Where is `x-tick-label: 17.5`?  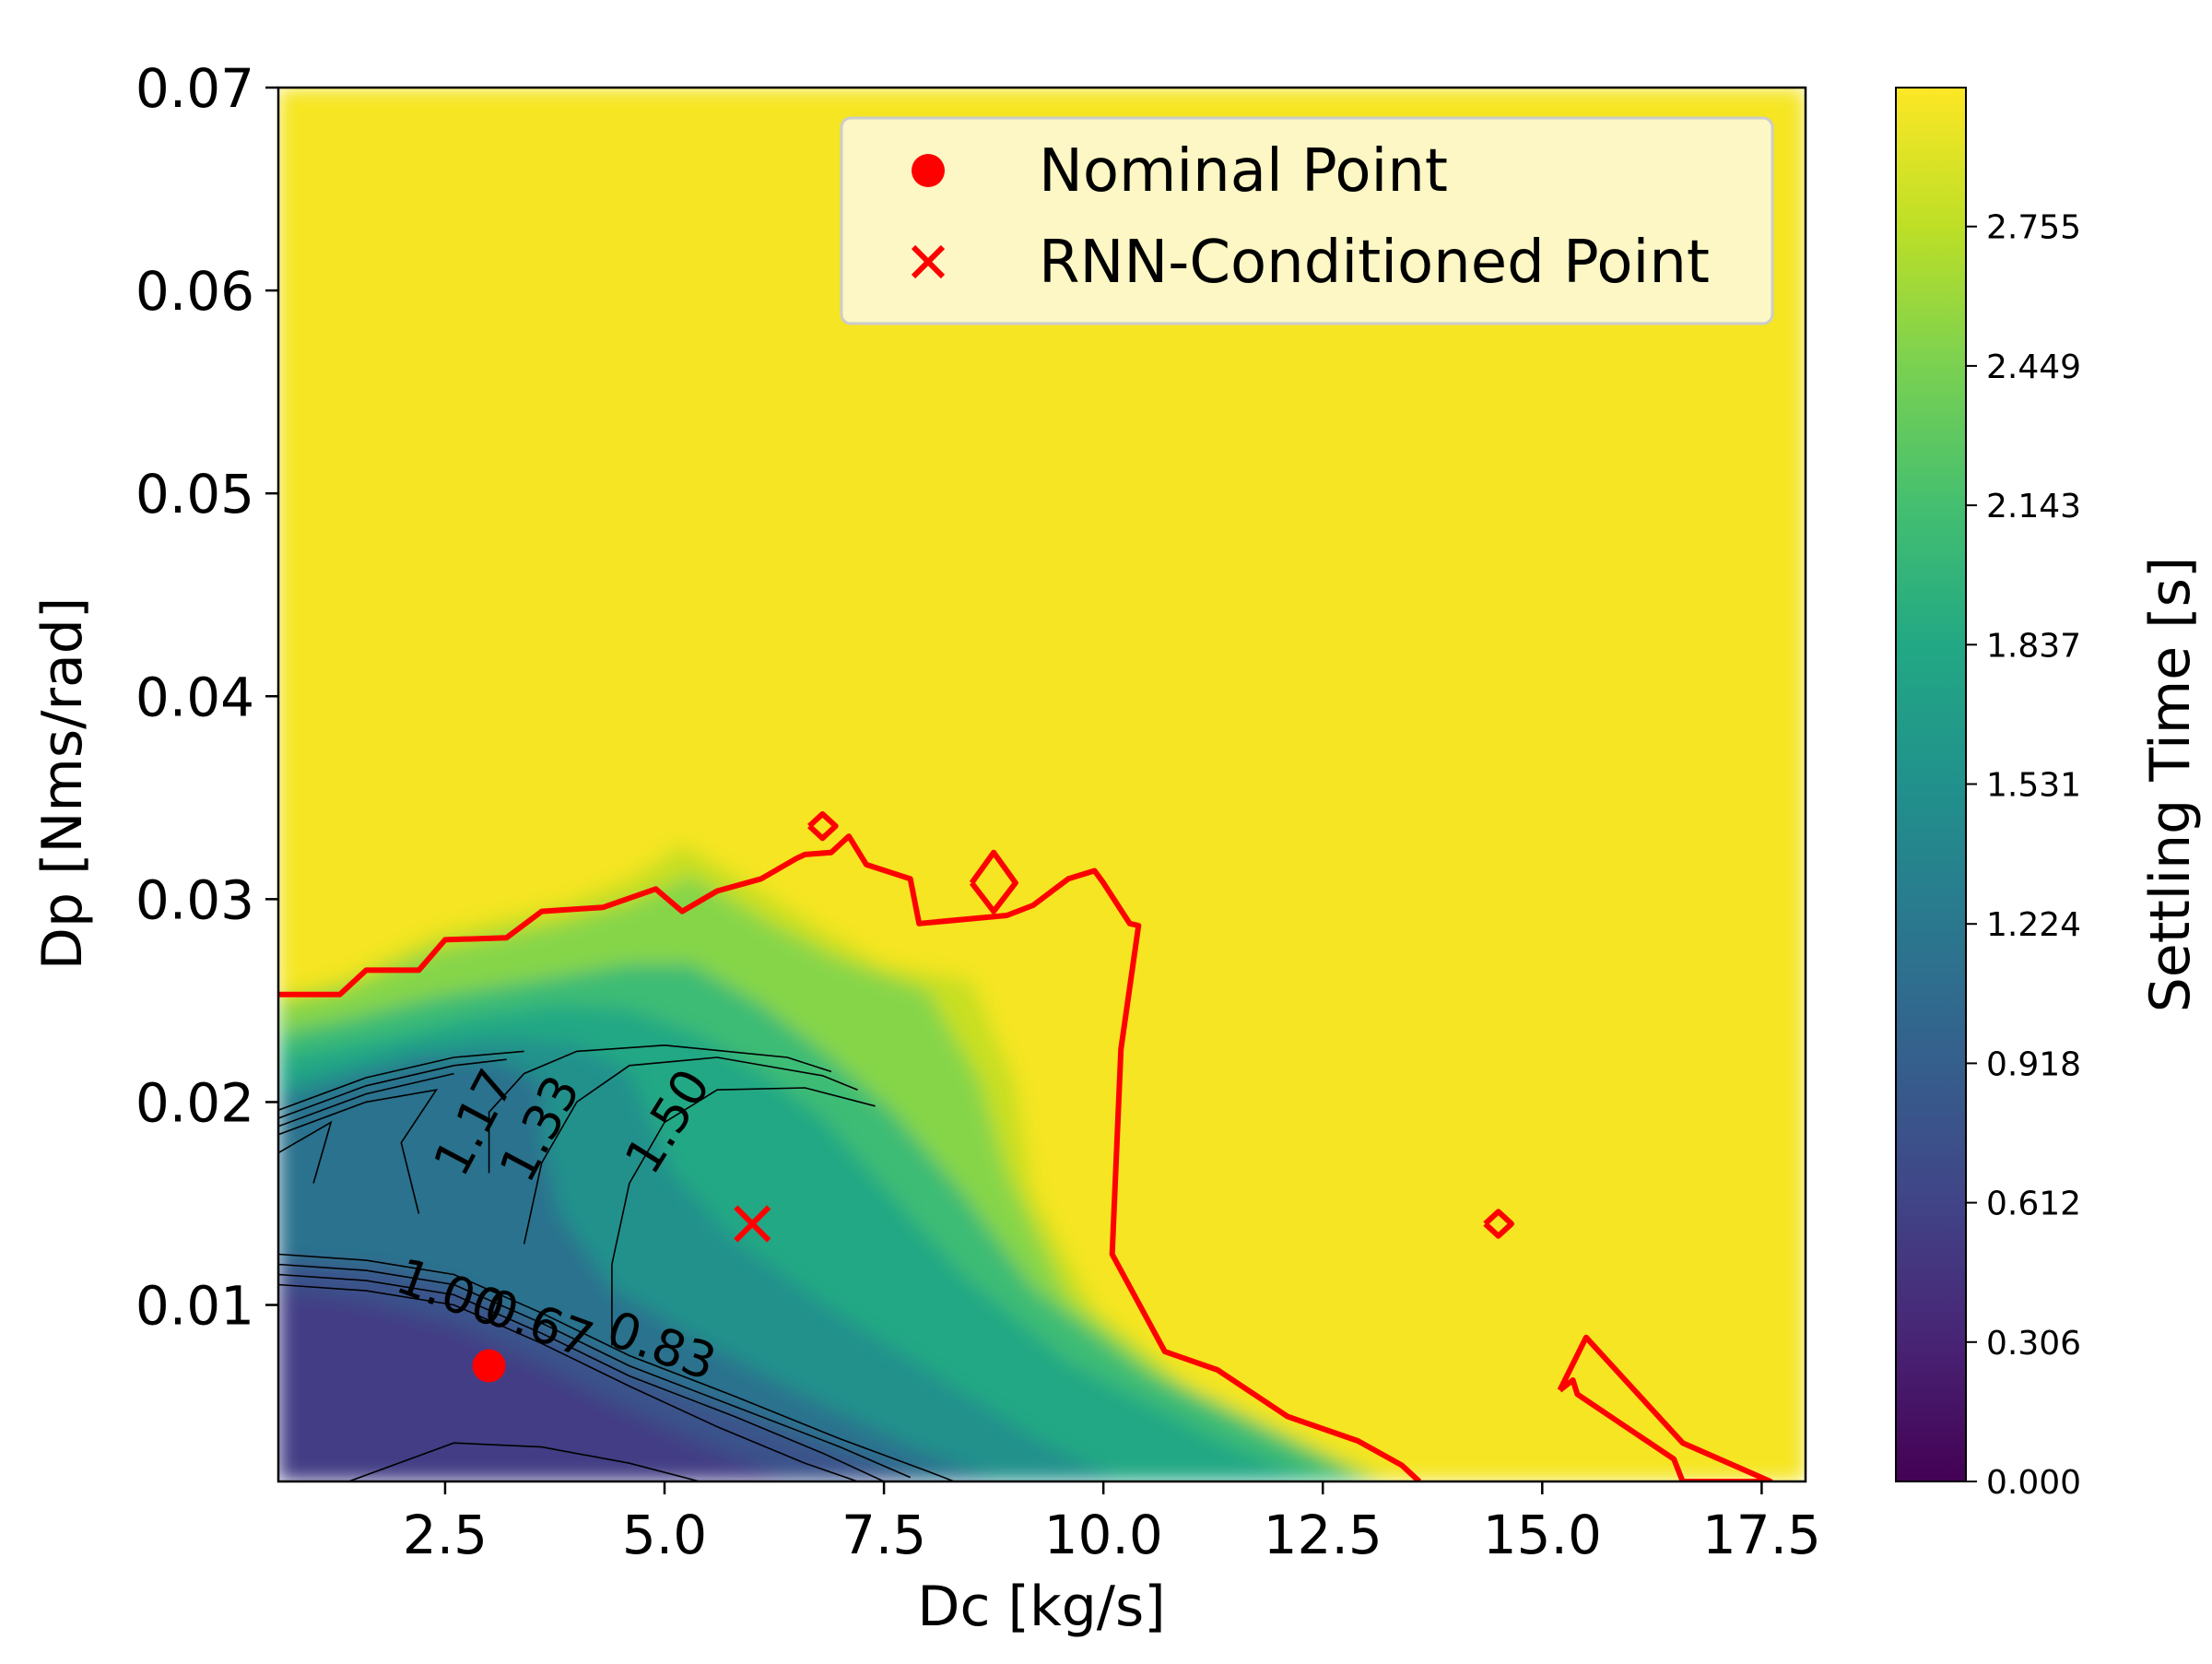
x-tick-label: 17.5 is located at coordinates (1761, 1535).